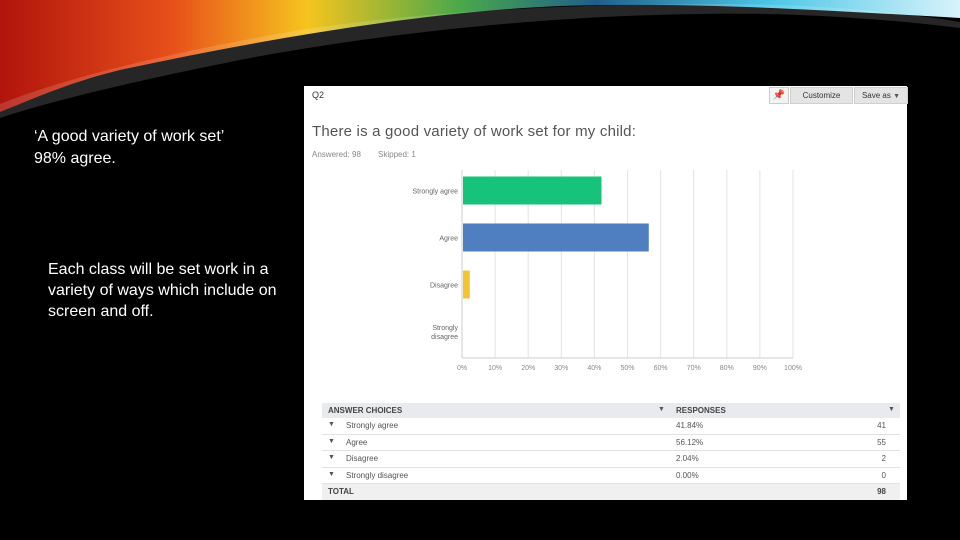 The image size is (960, 540). I want to click on table-row: ▼ Strongly agree 41.84% 41, so click(611, 426).